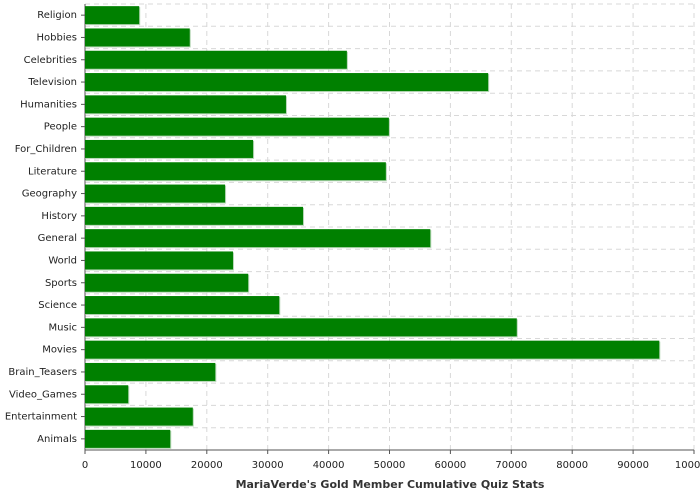 This screenshot has width=700, height=500. I want to click on y-tick-label: People, so click(60, 127).